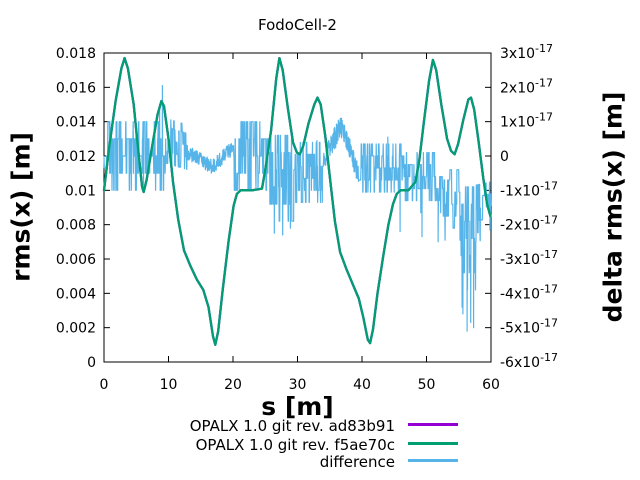 This screenshot has height=480, width=640. Describe the element at coordinates (297, 406) in the screenshot. I see `x-axis-label: s [m]` at that location.